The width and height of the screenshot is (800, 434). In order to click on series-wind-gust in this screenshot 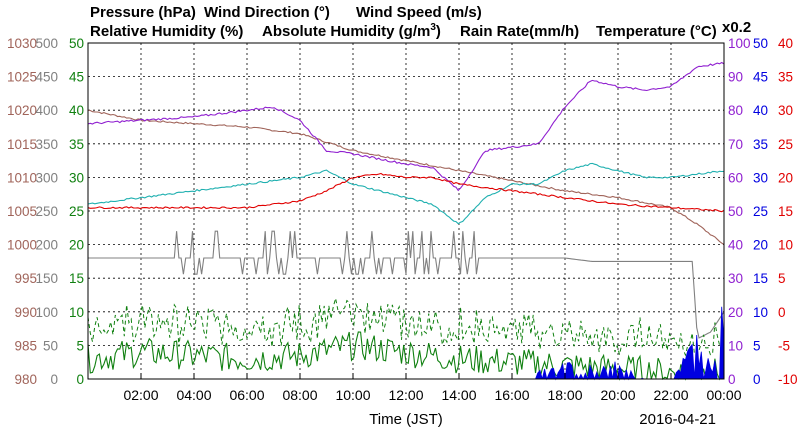, I will do `click(406, 327)`.